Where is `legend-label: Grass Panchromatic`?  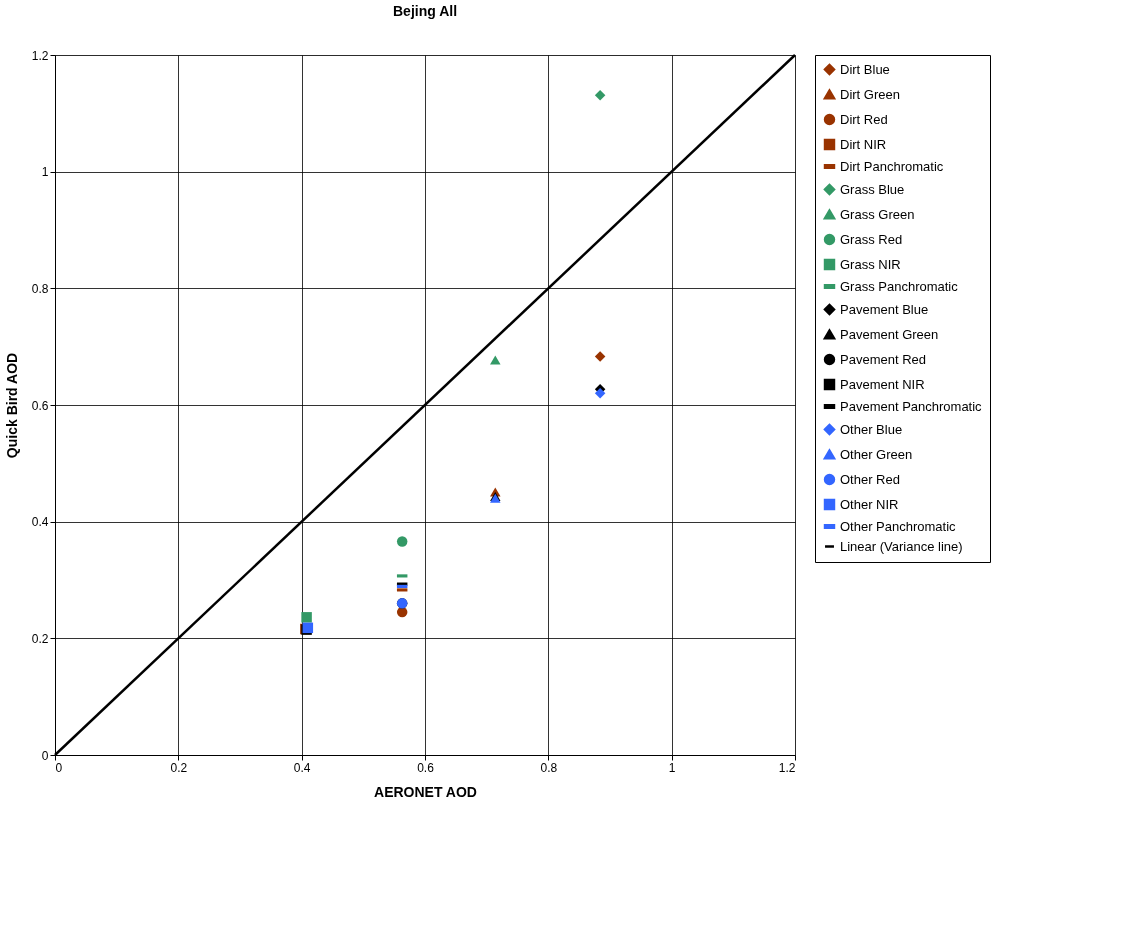
legend-label: Grass Panchromatic is located at coordinates (899, 286).